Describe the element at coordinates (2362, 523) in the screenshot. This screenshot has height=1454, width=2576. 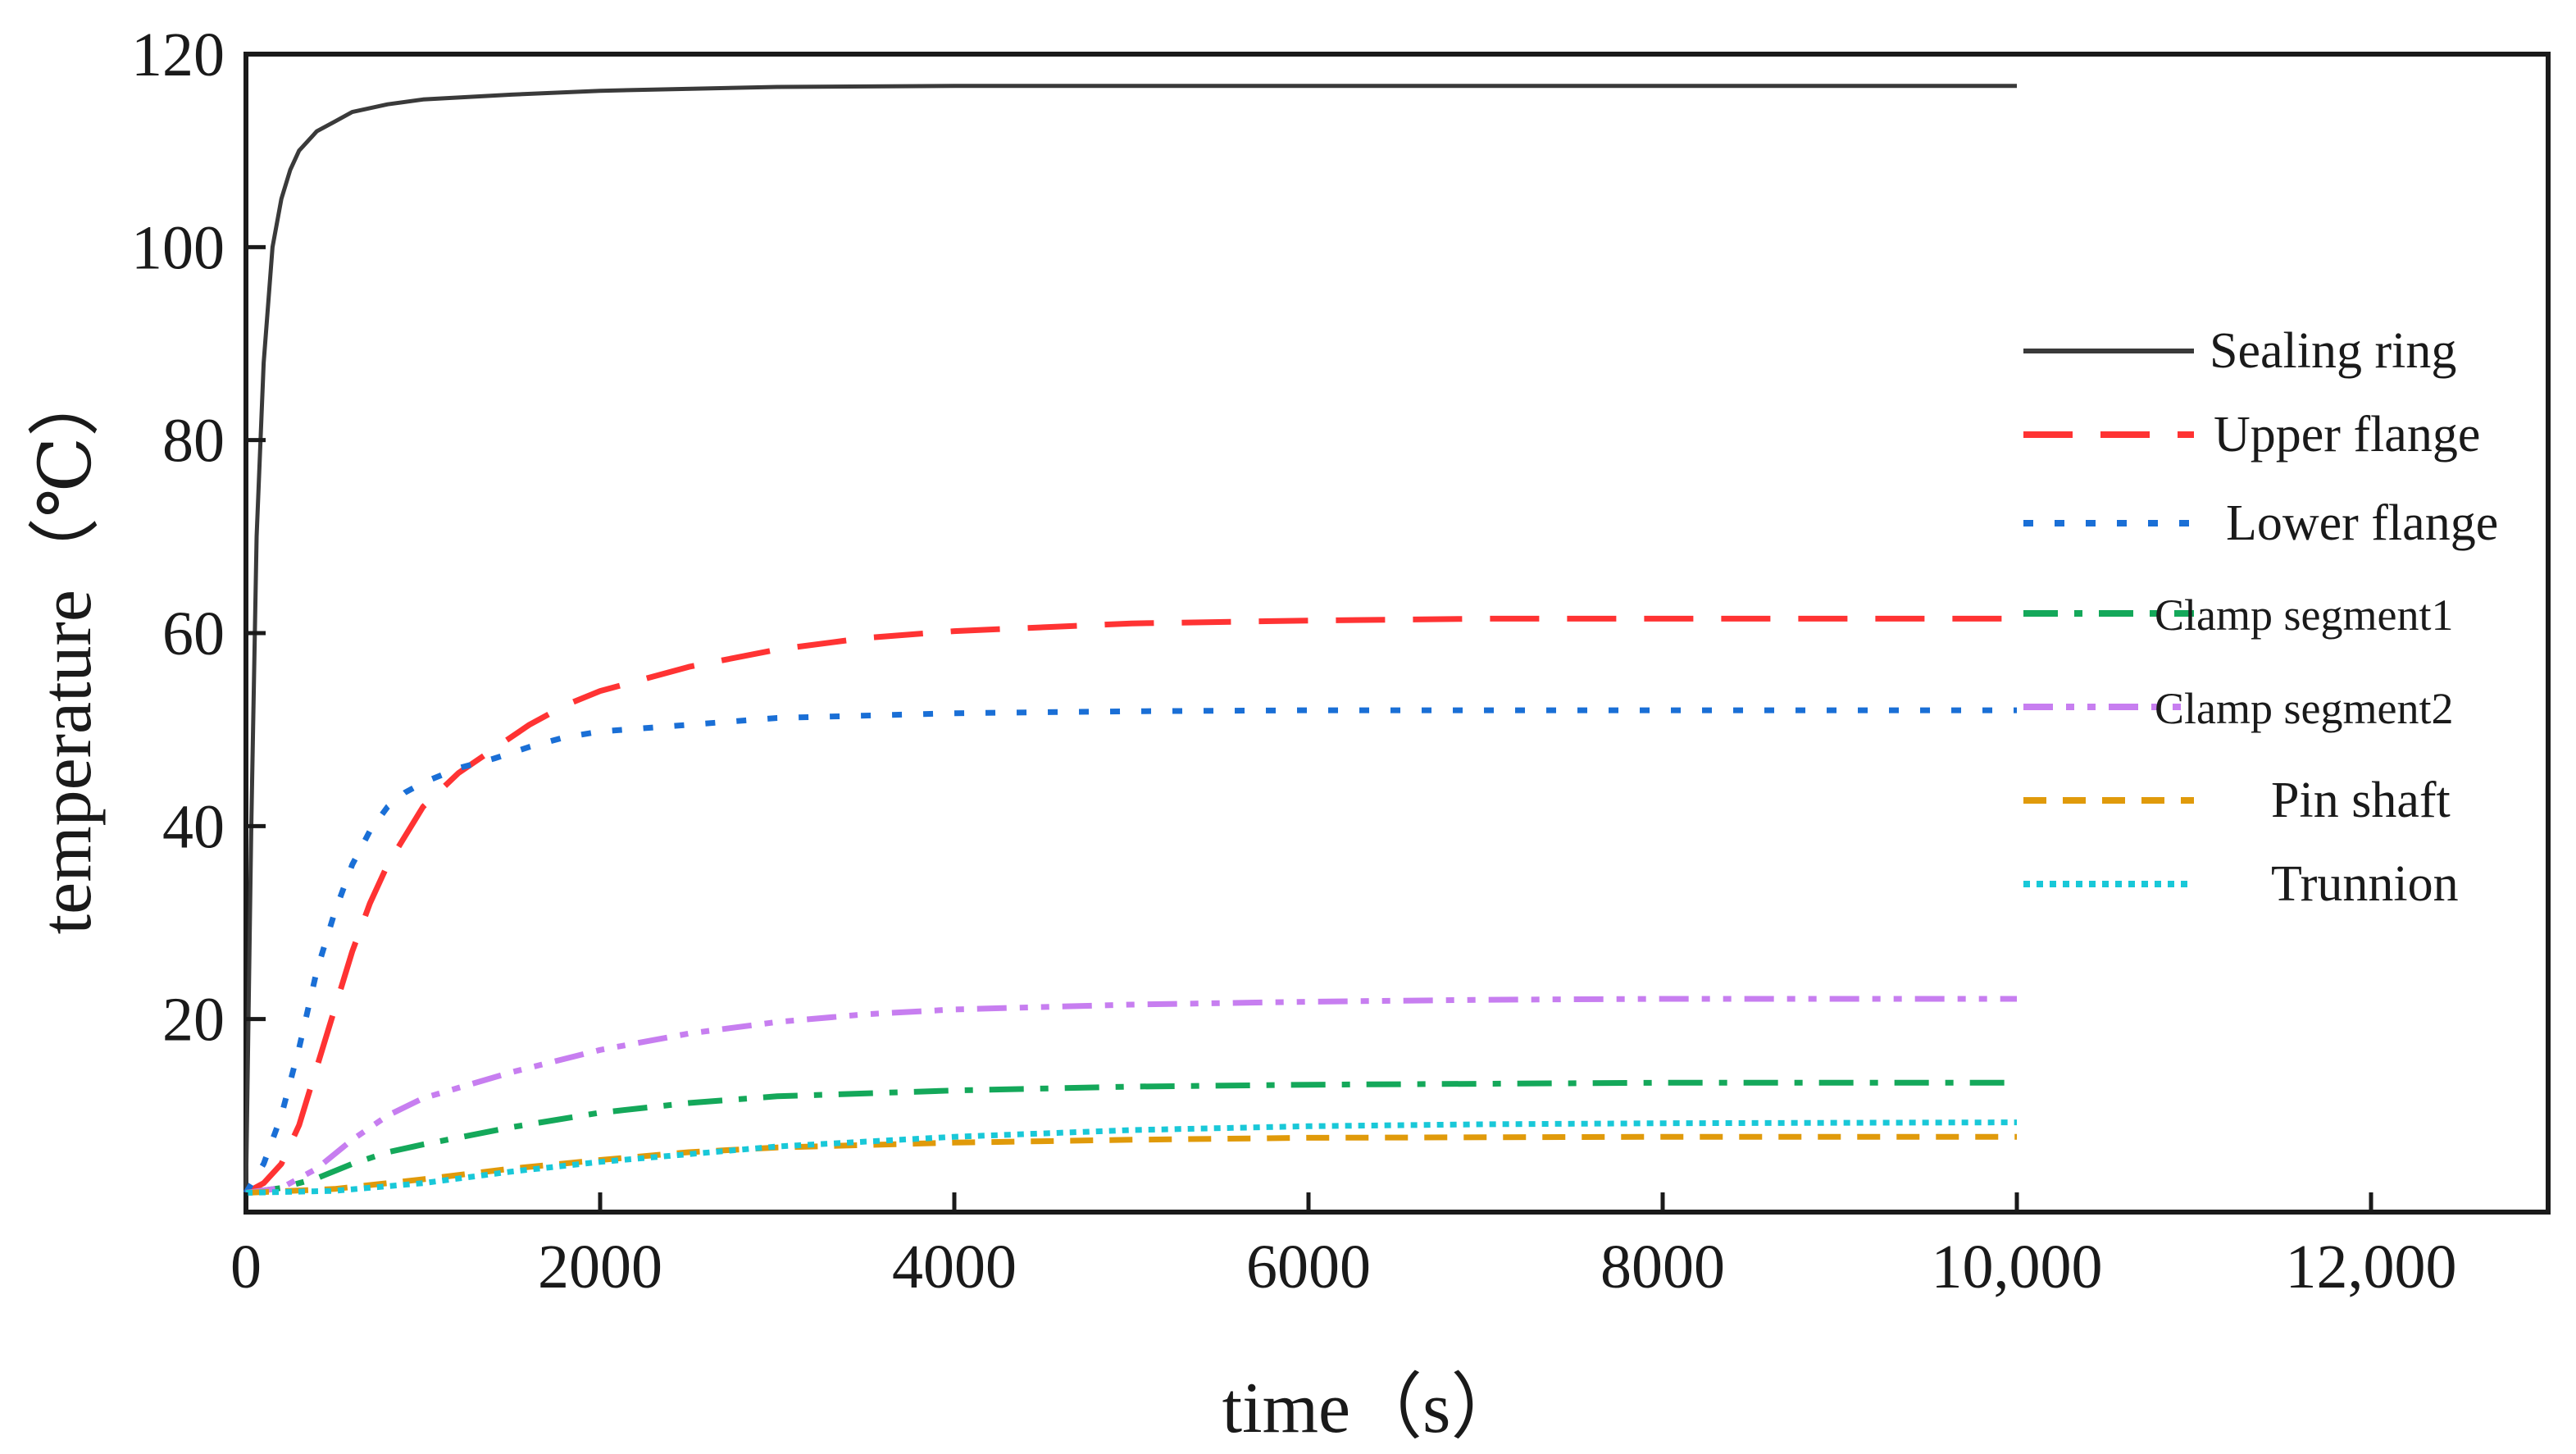
I see `legend-label: Lower flange` at that location.